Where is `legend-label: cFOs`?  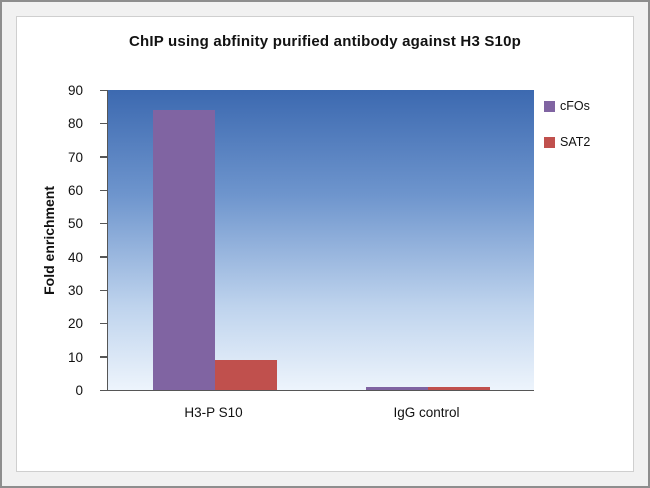
legend-label: cFOs is located at coordinates (575, 106).